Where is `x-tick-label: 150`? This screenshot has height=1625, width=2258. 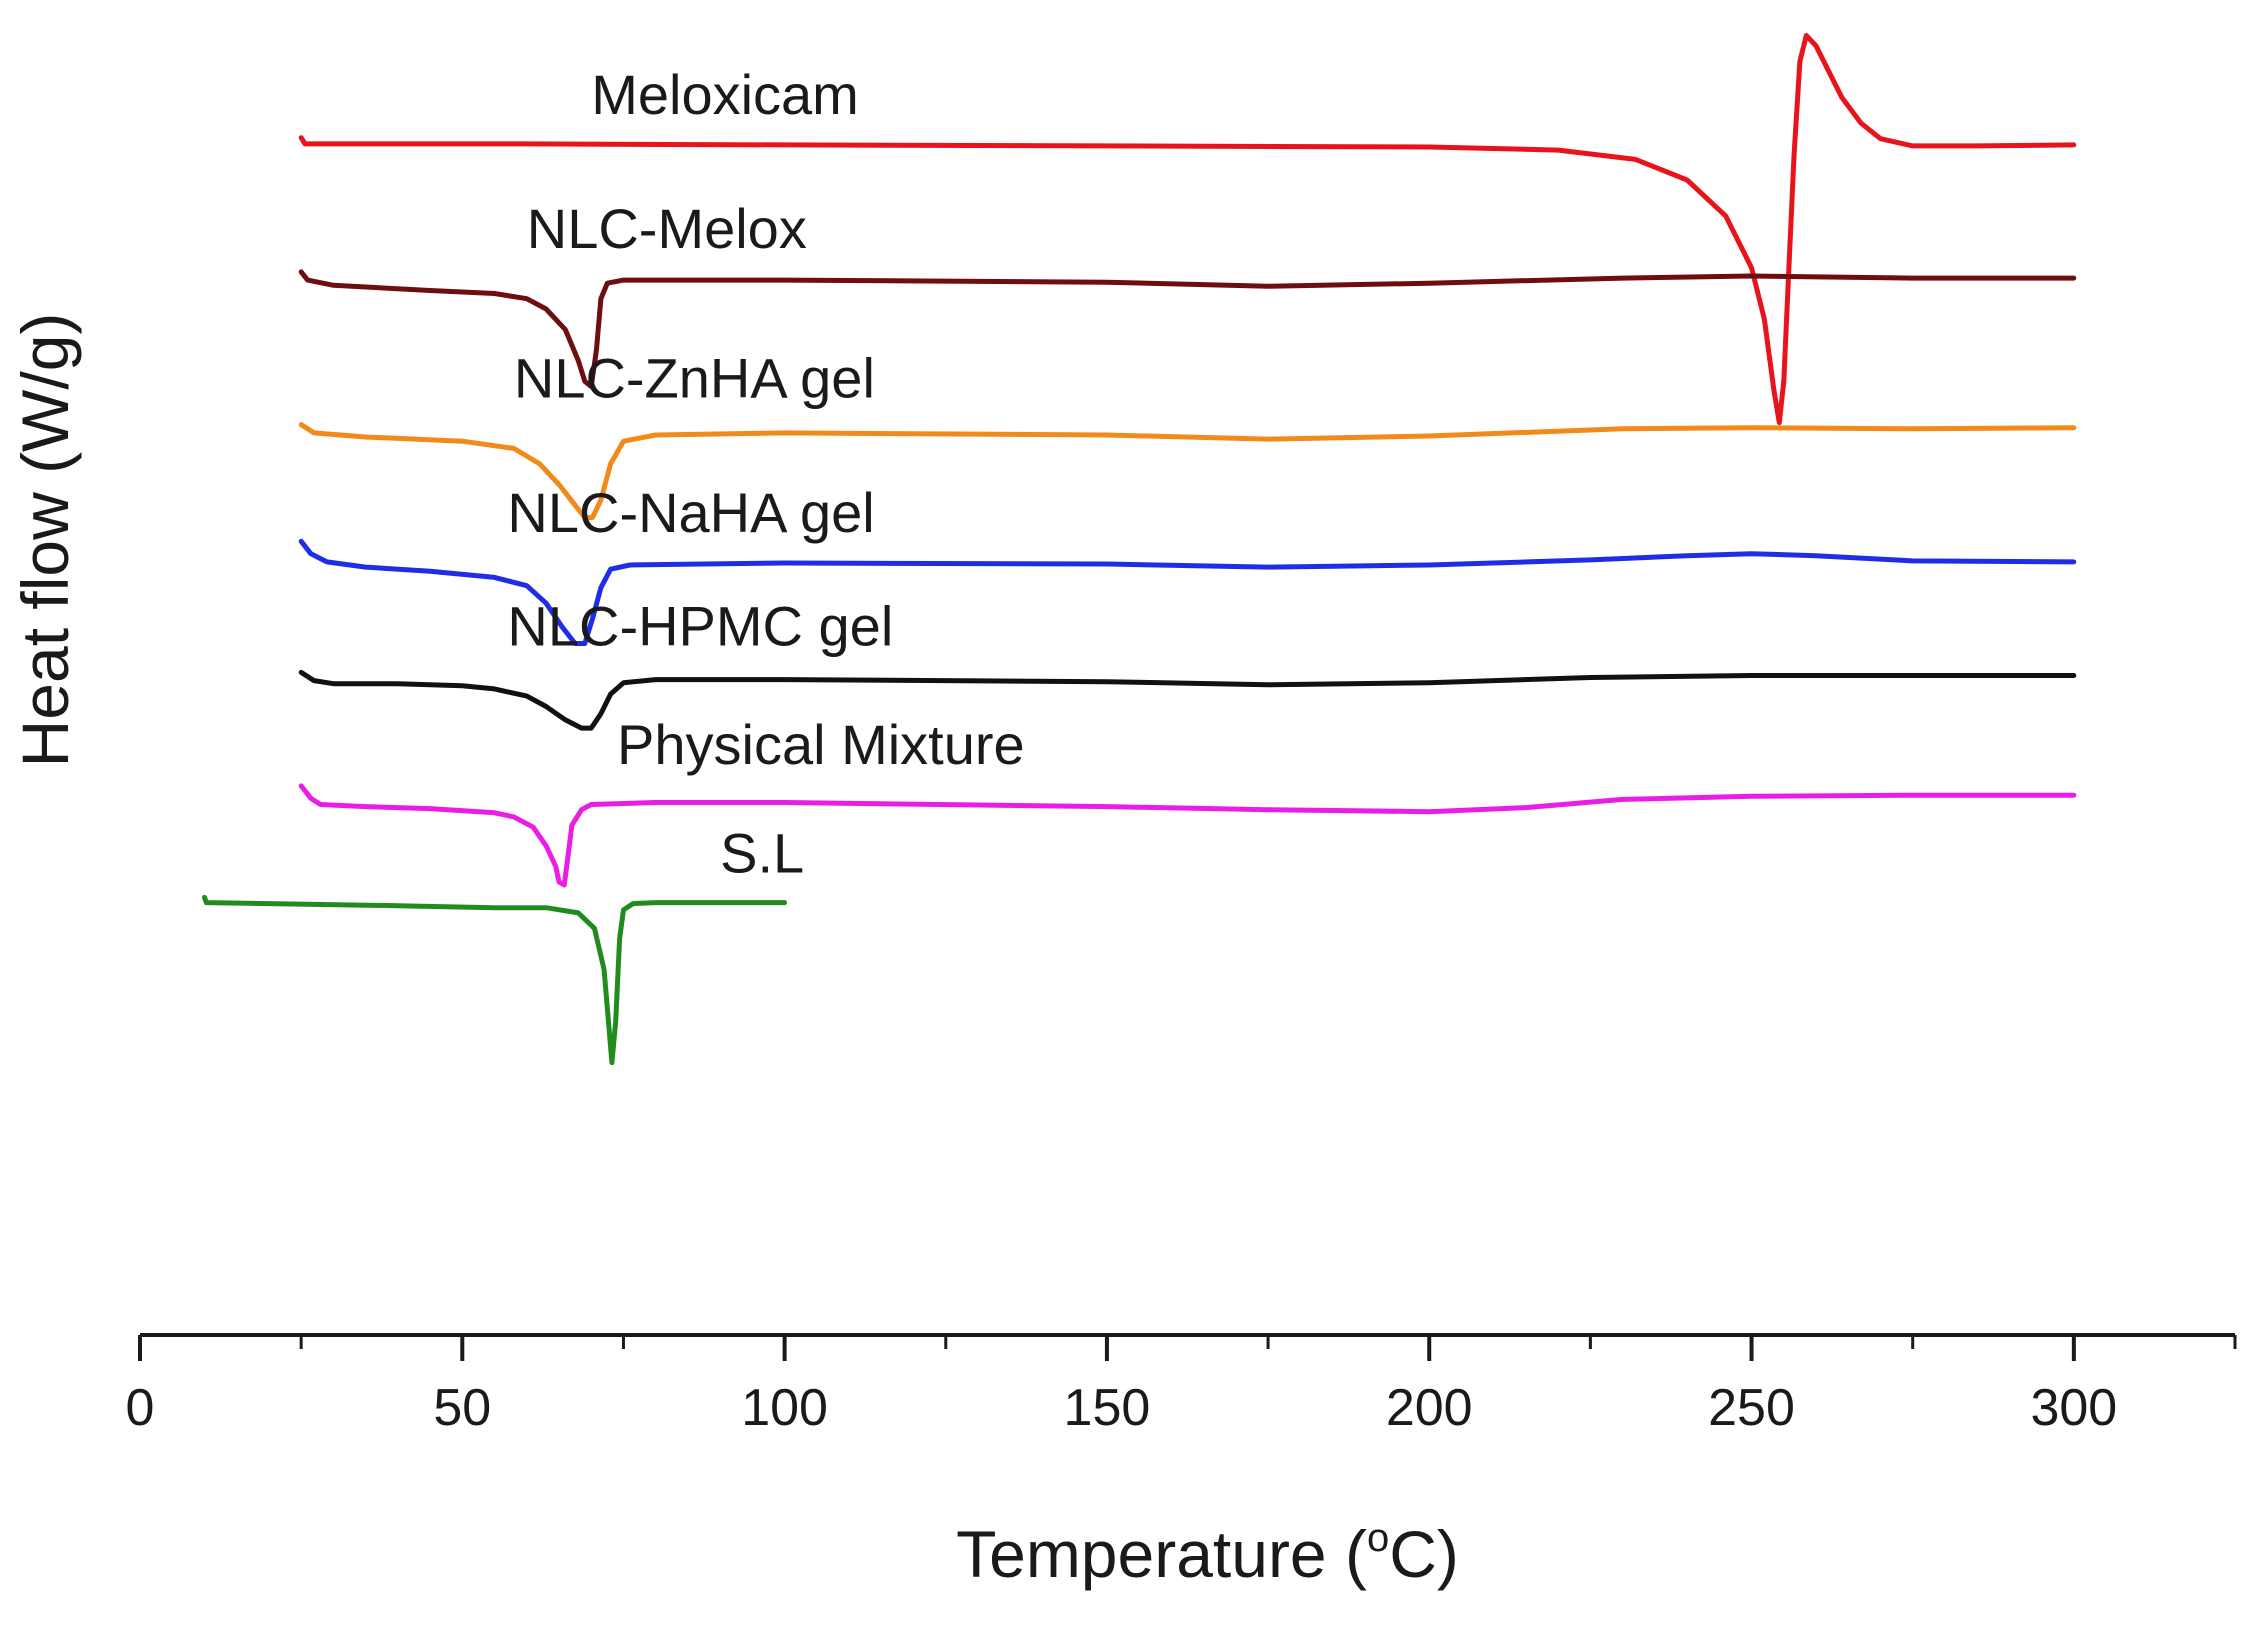
x-tick-label: 150 is located at coordinates (1107, 1408).